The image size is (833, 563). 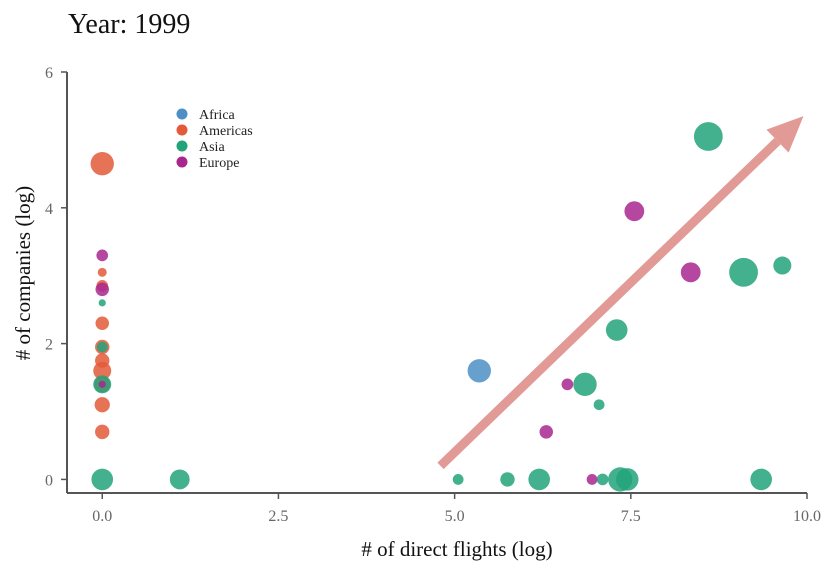 What do you see at coordinates (49, 209) in the screenshot?
I see `y-tick-label: 4` at bounding box center [49, 209].